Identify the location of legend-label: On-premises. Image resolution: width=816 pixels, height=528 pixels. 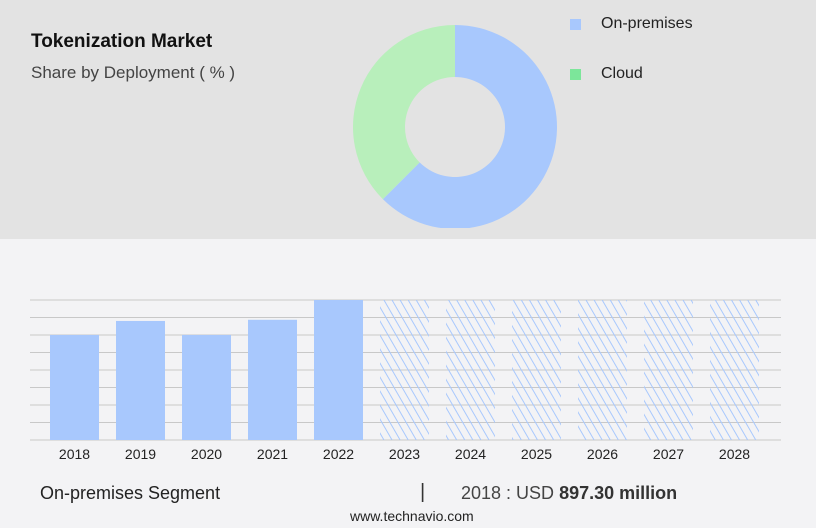
(647, 23).